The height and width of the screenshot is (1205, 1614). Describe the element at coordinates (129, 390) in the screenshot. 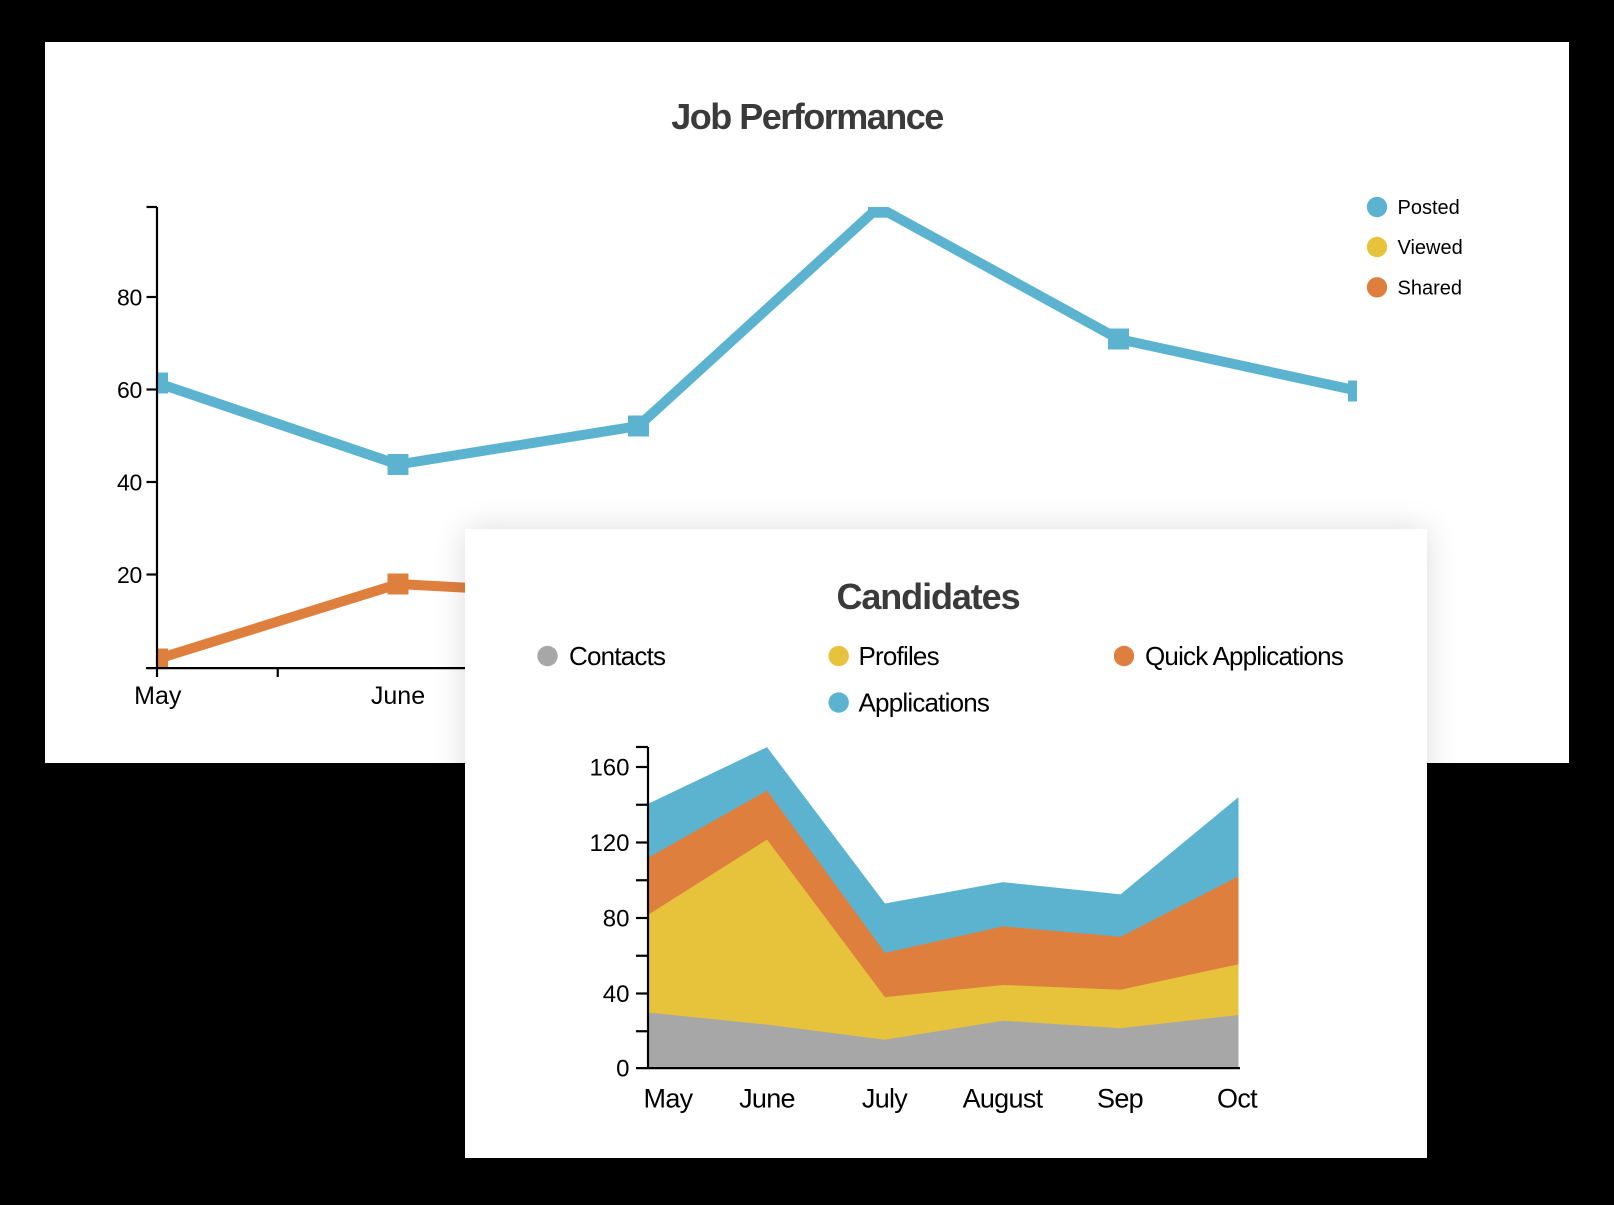

I see `svg-text: 60` at that location.